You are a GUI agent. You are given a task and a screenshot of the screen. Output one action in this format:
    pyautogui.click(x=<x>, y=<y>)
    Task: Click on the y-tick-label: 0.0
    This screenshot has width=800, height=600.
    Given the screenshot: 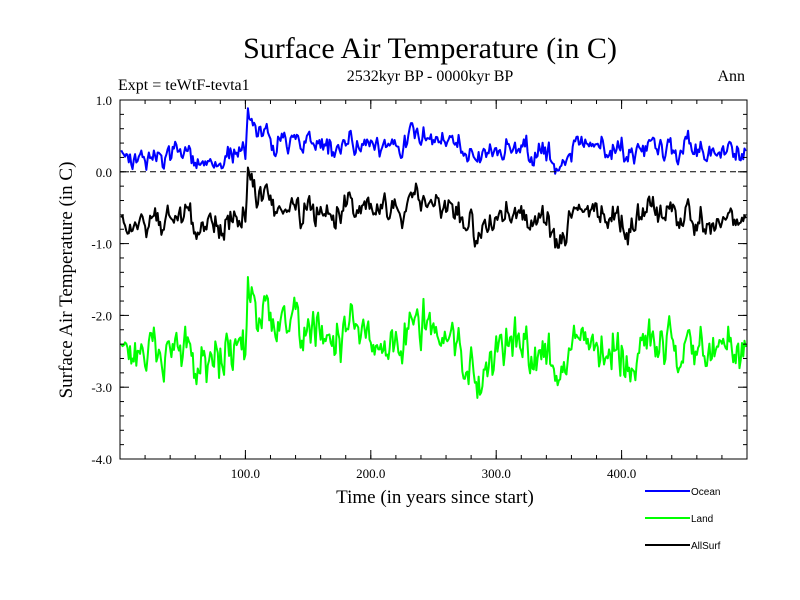 What is the action you would take?
    pyautogui.click(x=104, y=172)
    